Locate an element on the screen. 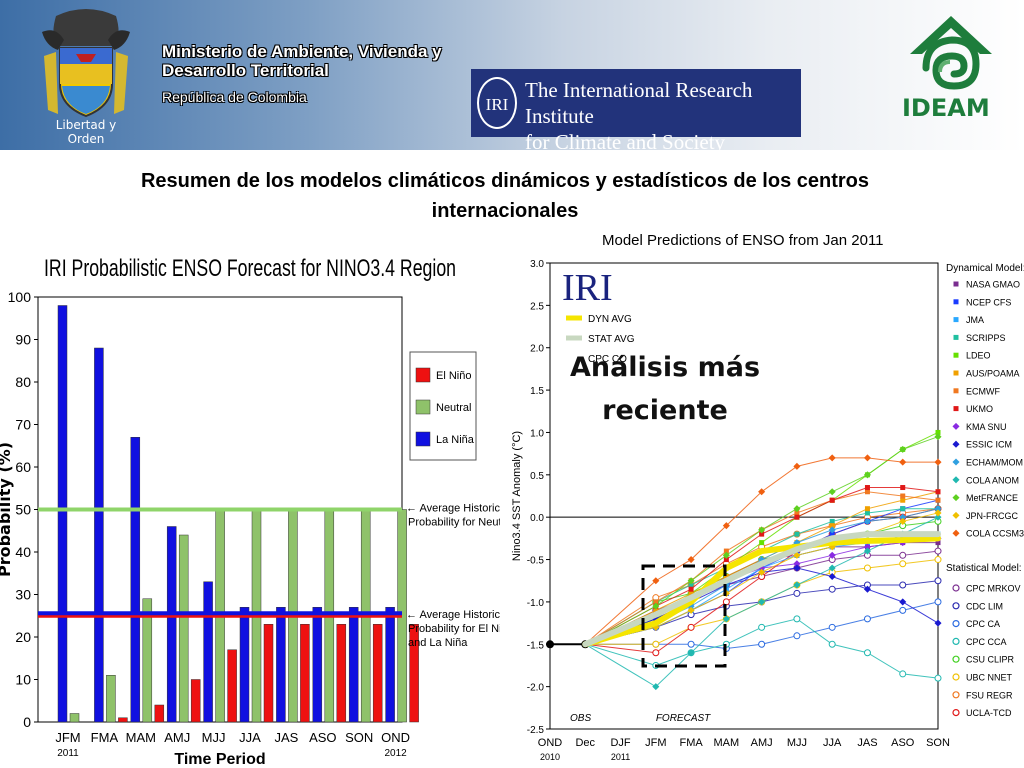 Image resolution: width=1024 pixels, height=768 pixels. ministry-line-1: Ministerio de Ambiente, Vivienda y is located at coordinates (302, 51).